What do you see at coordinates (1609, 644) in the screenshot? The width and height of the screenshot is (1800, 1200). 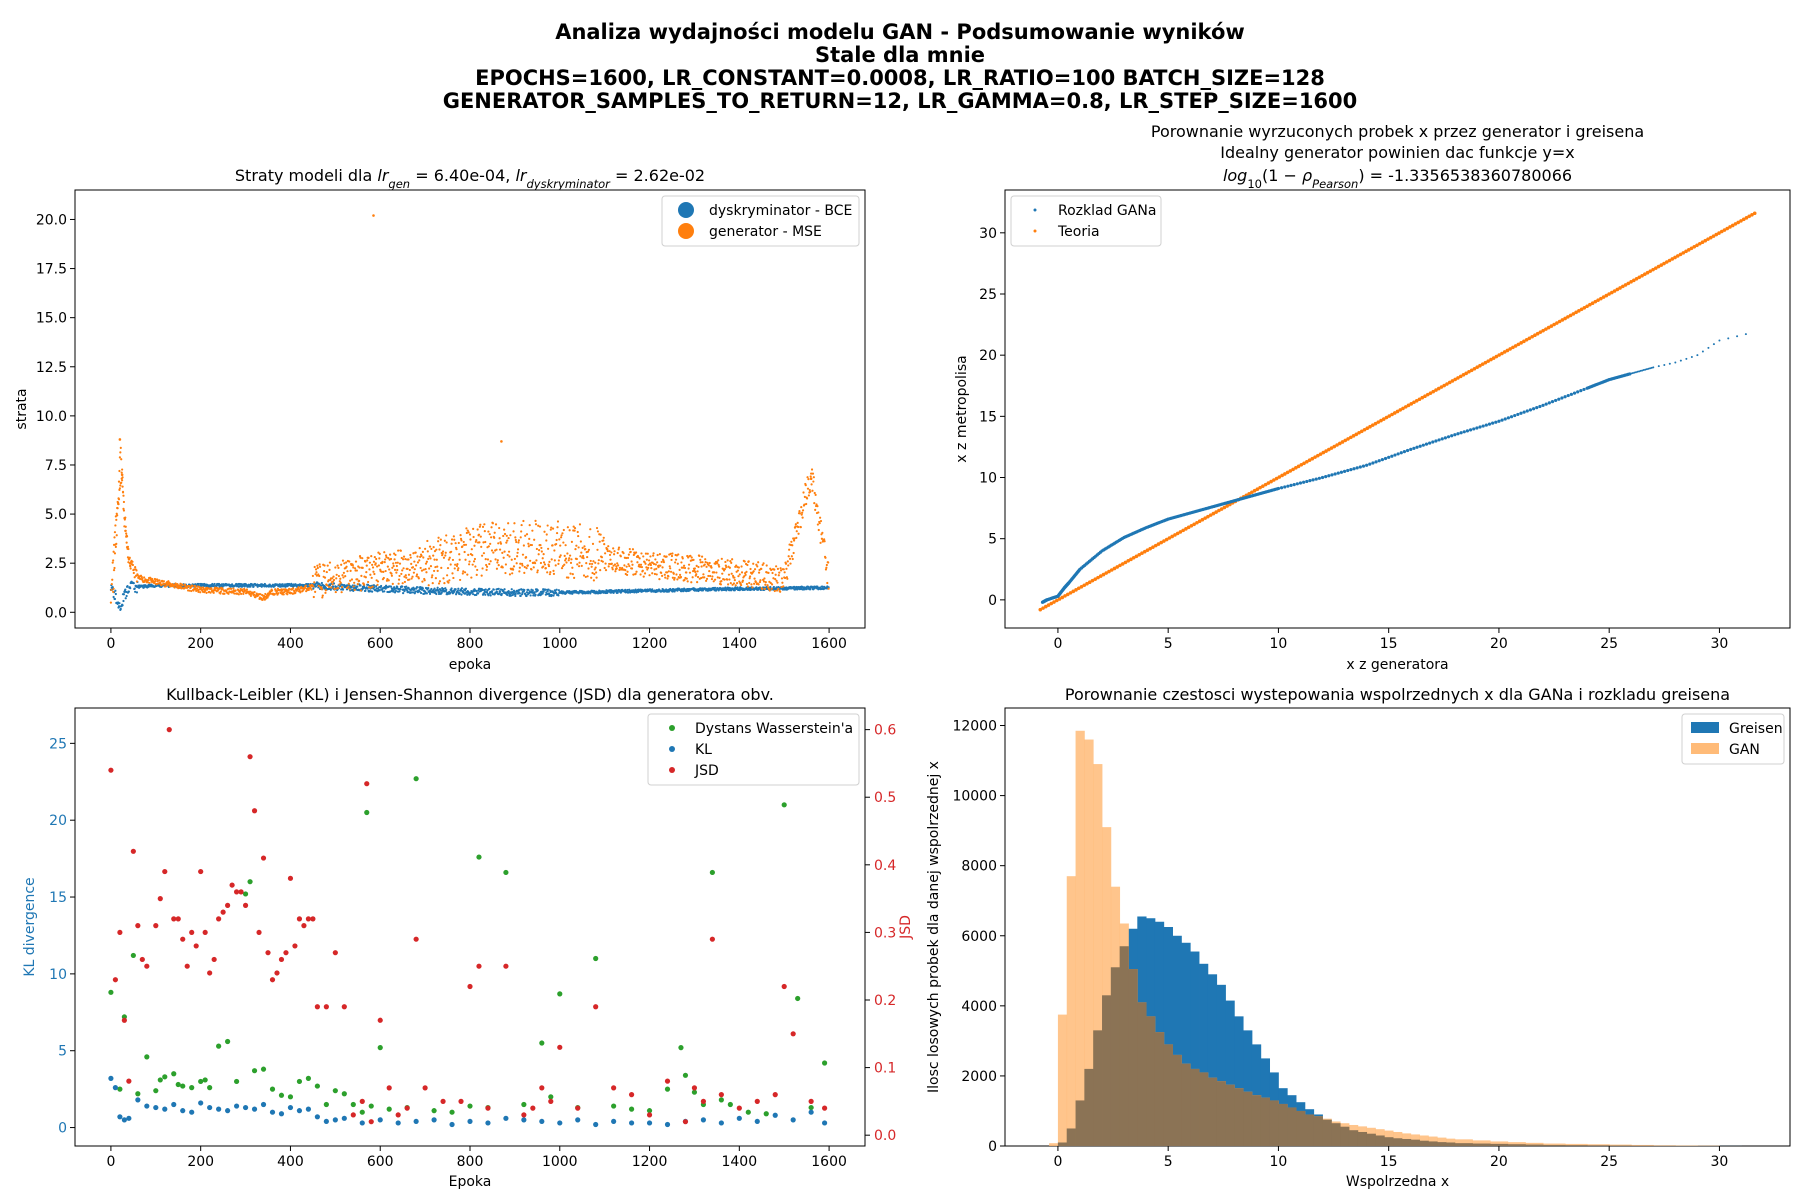 I see `qq-xtick-label: 25` at bounding box center [1609, 644].